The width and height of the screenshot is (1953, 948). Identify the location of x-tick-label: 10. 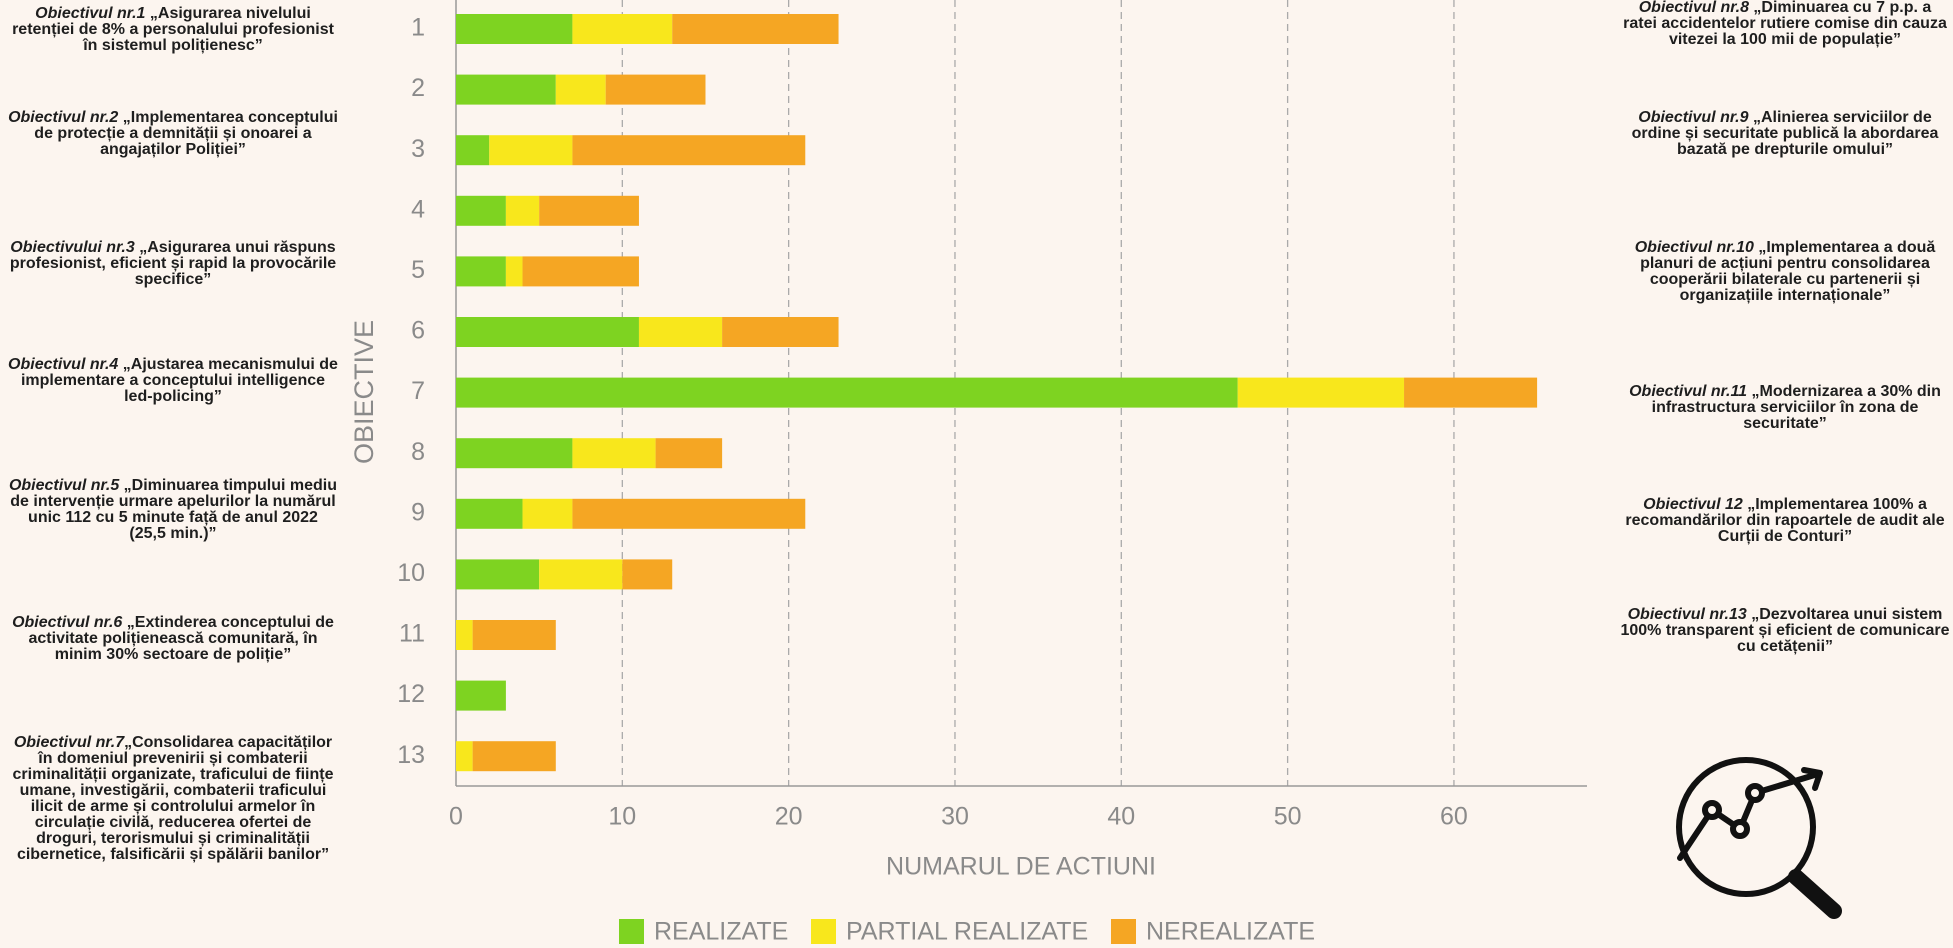
(622, 817).